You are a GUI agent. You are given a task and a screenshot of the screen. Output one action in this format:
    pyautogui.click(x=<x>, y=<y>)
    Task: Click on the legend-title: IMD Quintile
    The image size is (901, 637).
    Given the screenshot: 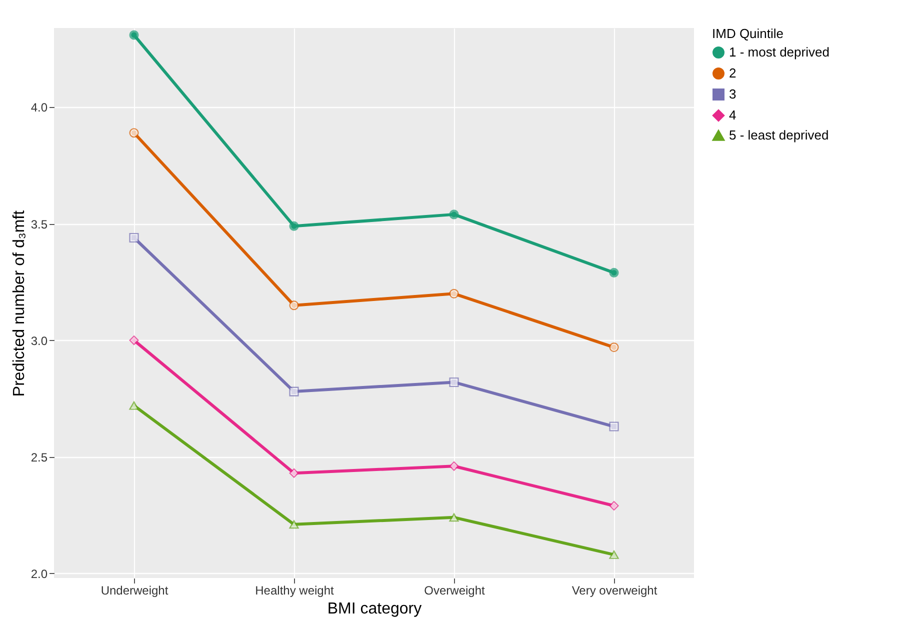 What is the action you would take?
    pyautogui.click(x=748, y=33)
    